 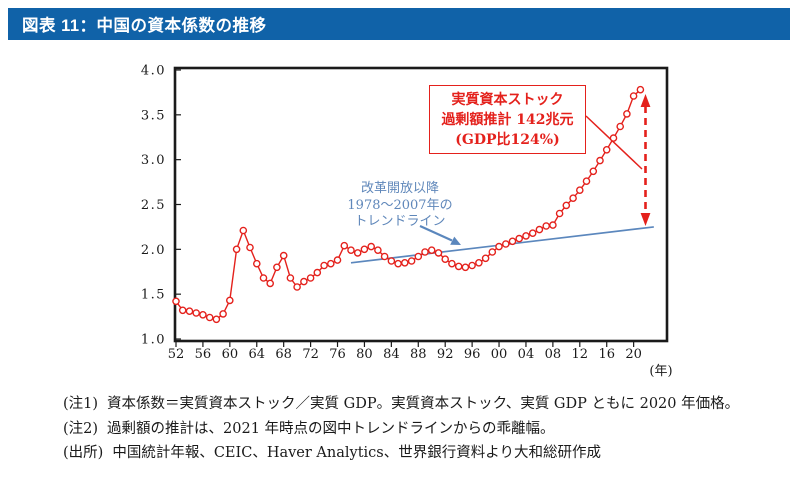 I want to click on x-axis-tick-label: 68, so click(x=283, y=354).